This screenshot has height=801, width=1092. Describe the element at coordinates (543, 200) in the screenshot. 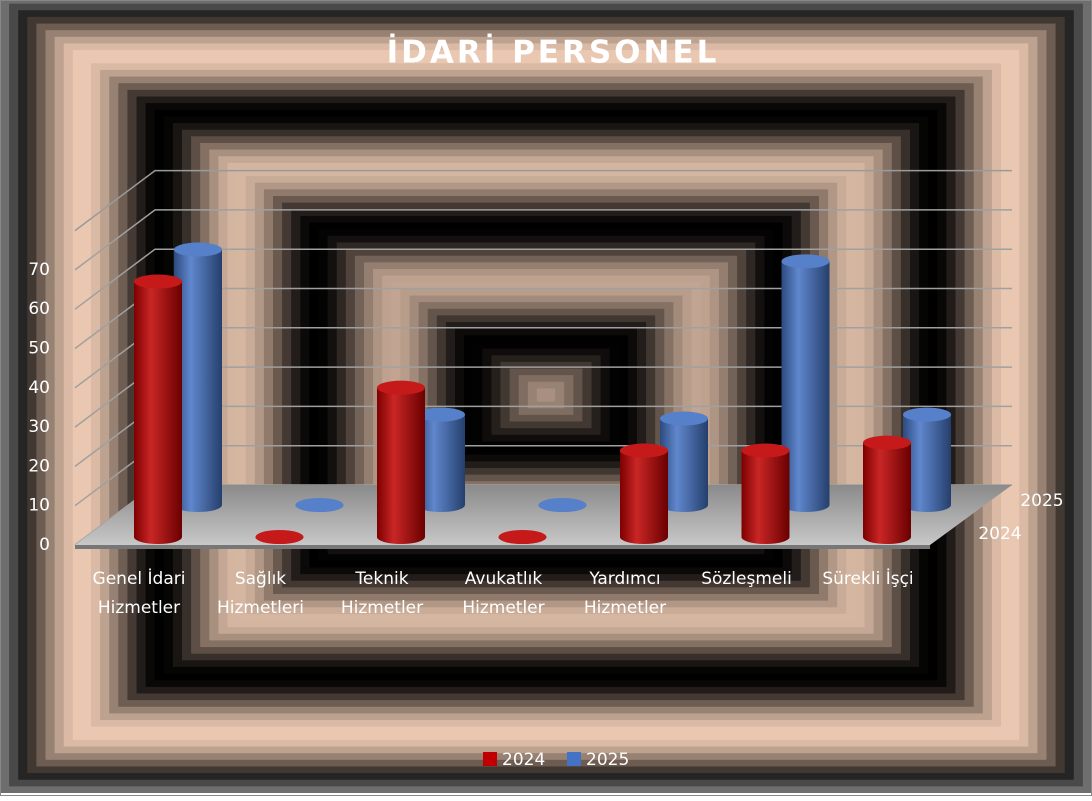

I see `wall-edge` at that location.